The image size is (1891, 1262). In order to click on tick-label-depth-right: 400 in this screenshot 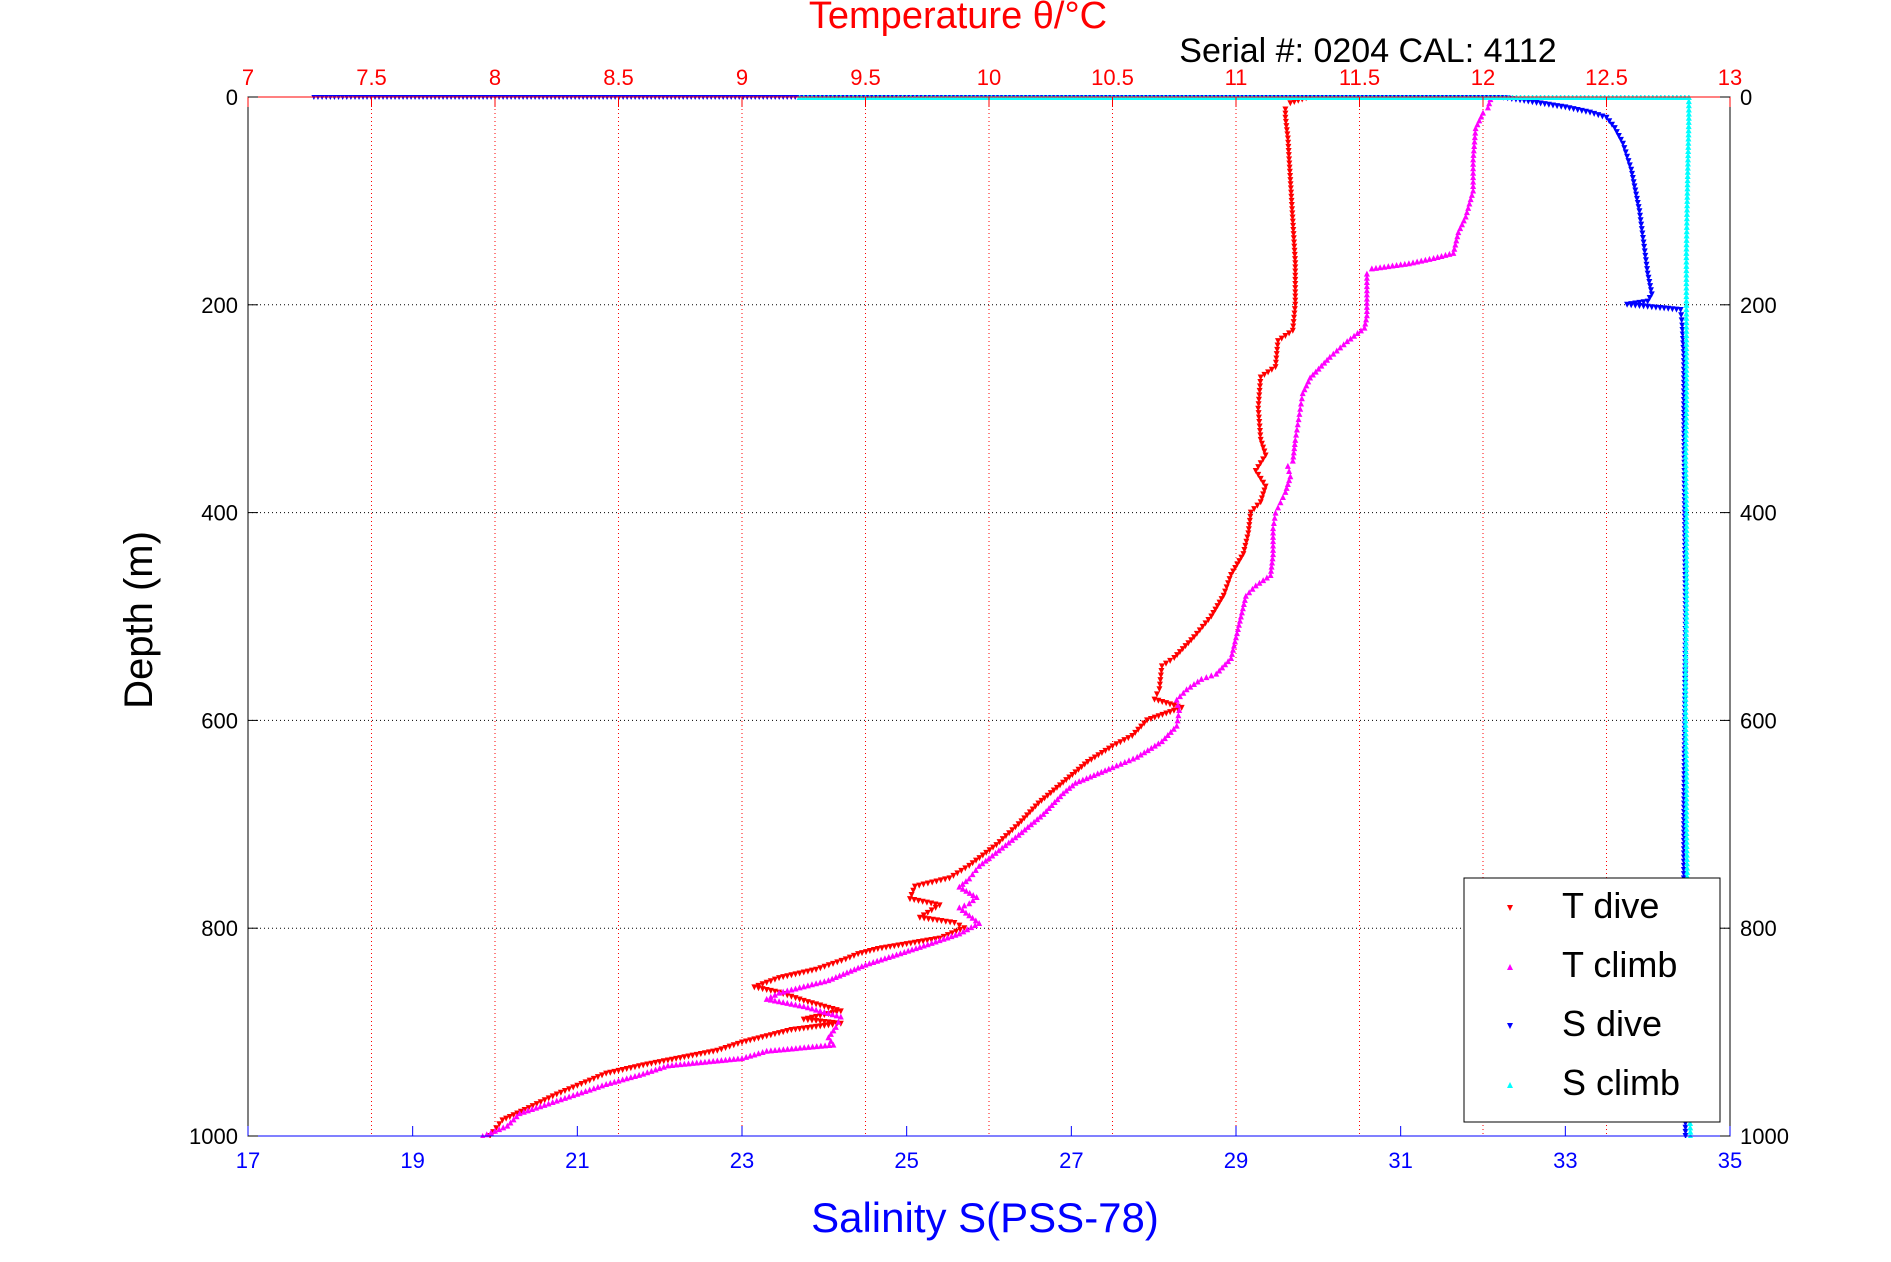, I will do `click(1758, 513)`.